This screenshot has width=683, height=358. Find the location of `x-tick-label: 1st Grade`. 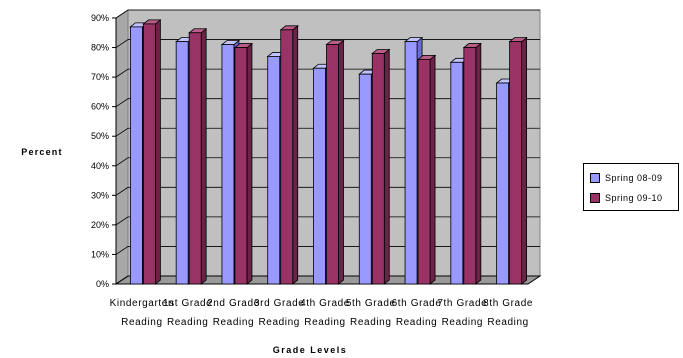

x-tick-label: 1st Grade is located at coordinates (187, 303).